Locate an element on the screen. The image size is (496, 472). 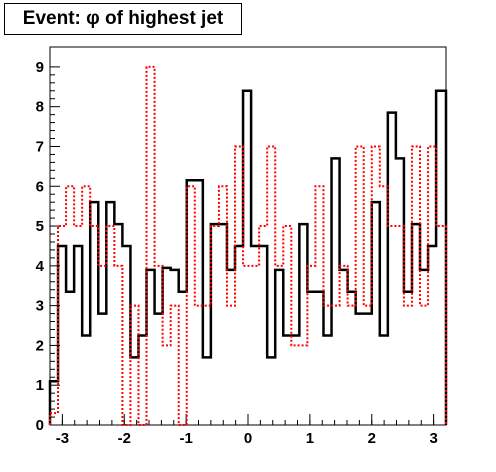
y-tick-label: 1 is located at coordinates (40, 385).